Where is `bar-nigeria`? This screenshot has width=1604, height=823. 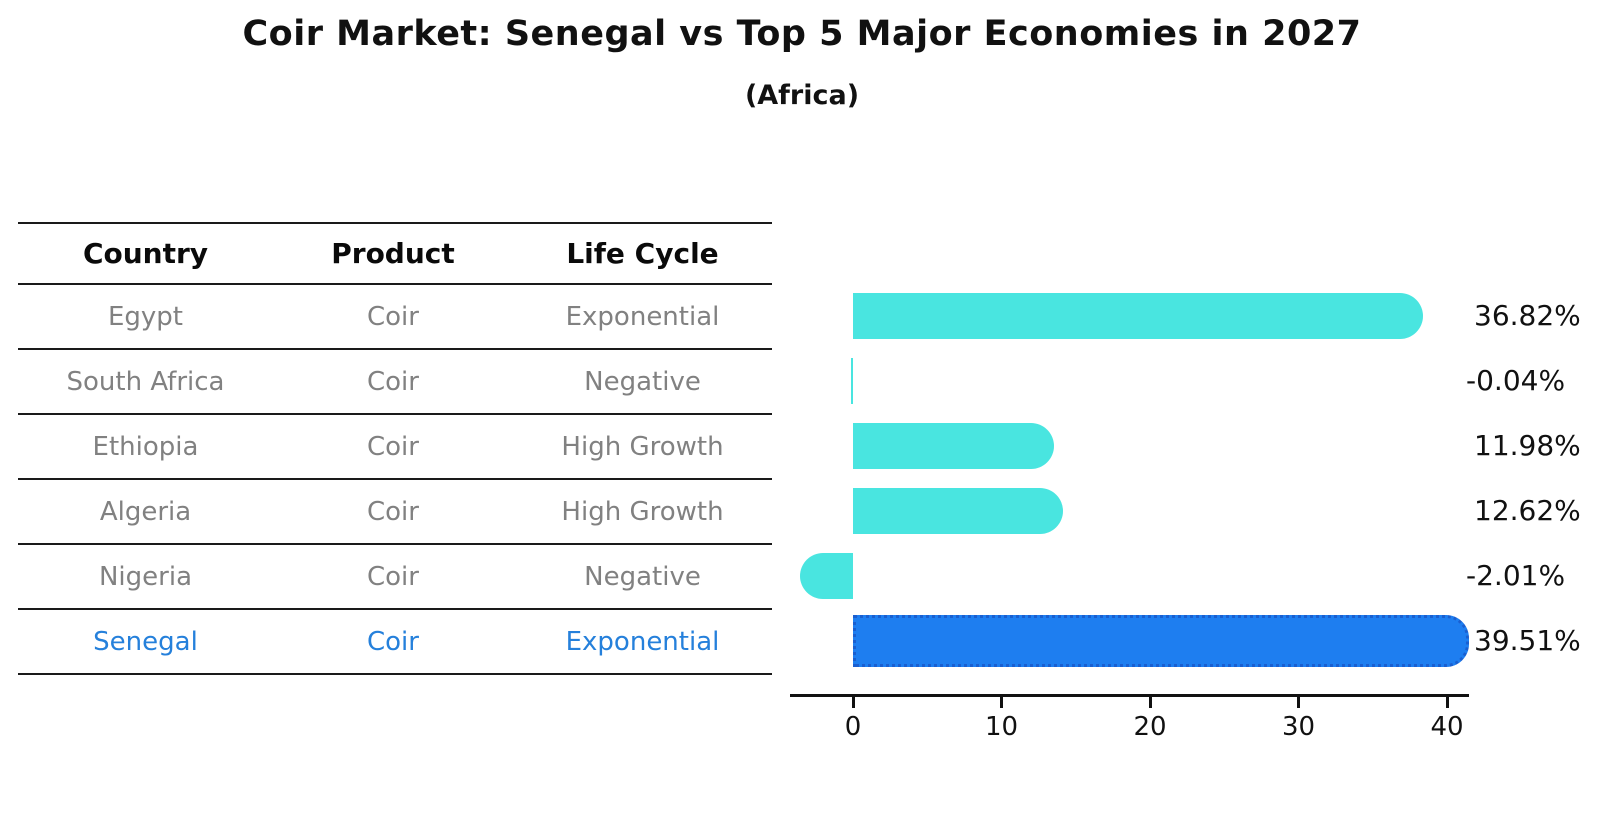 bar-nigeria is located at coordinates (826, 575).